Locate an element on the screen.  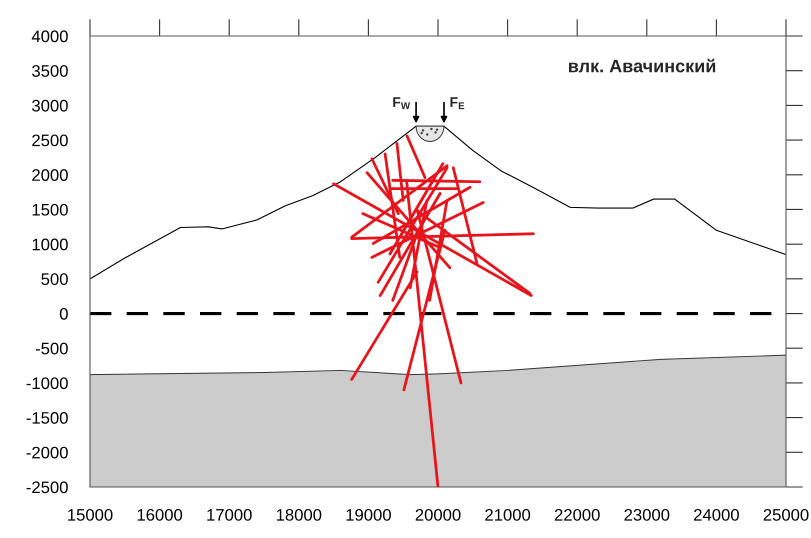
y-tick-label: 1000 is located at coordinates (50, 244).